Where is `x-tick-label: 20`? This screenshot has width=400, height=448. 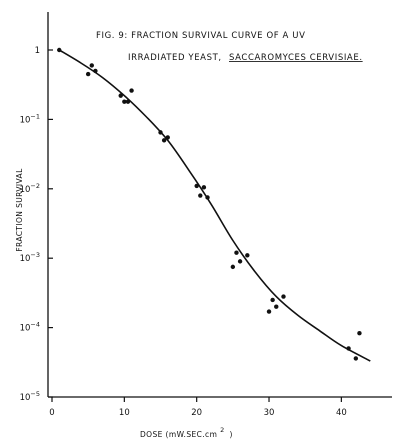 x-tick-label: 20 is located at coordinates (196, 413).